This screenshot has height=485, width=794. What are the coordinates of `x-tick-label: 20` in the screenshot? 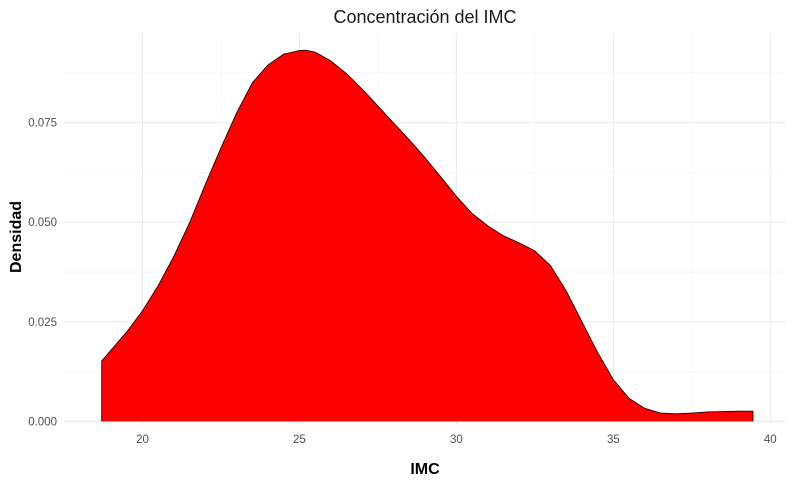 It's located at (142, 440).